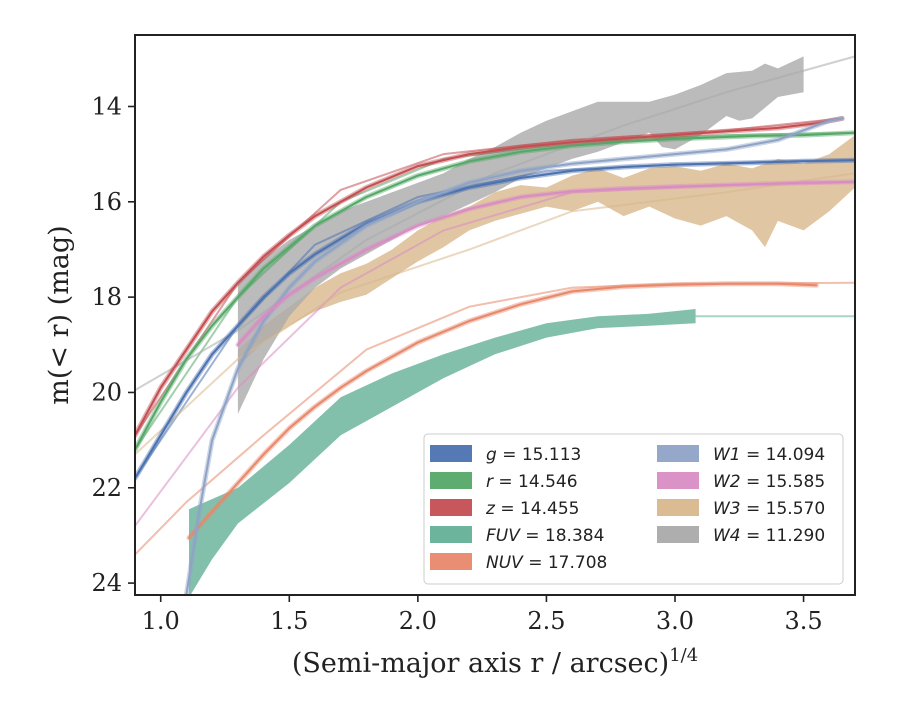 Image resolution: width=900 pixels, height=705 pixels. Describe the element at coordinates (161, 621) in the screenshot. I see `x-tick-label: 1.0` at that location.